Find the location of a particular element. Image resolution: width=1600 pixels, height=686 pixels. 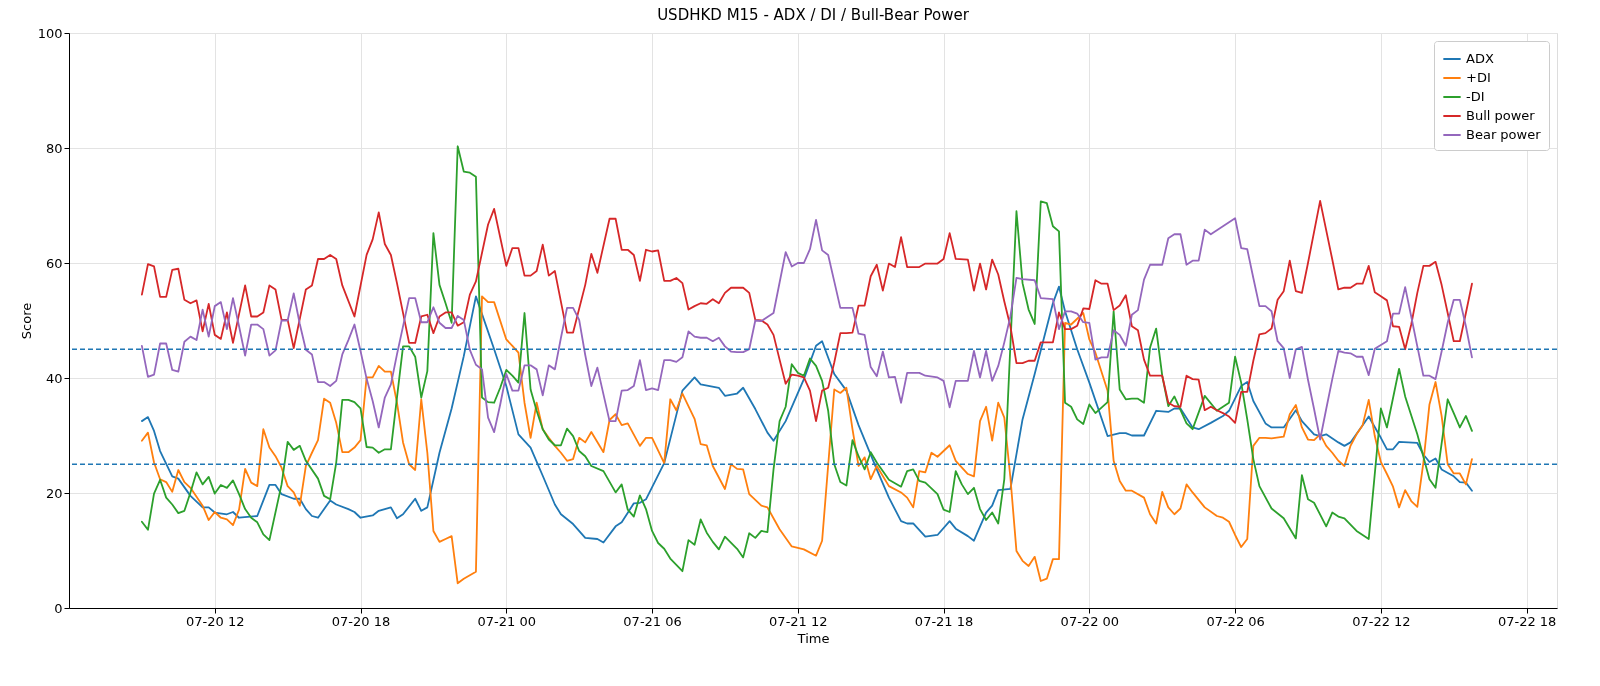

x-tick-label: 07-21 12 is located at coordinates (798, 621).